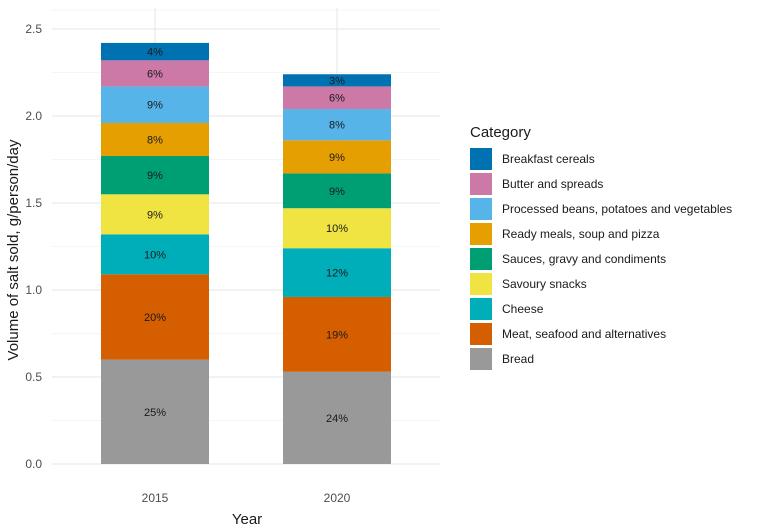 Image resolution: width=768 pixels, height=531 pixels. I want to click on segment-value-label: 25%, so click(155, 413).